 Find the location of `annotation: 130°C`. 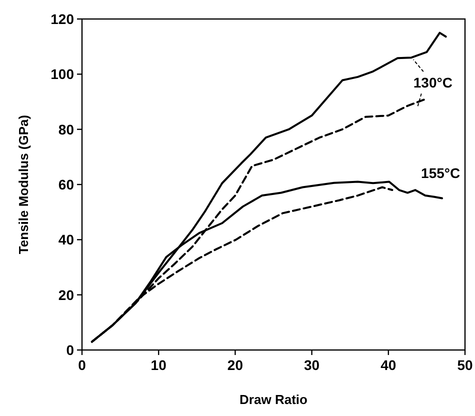

annotation: 130°C is located at coordinates (432, 82).